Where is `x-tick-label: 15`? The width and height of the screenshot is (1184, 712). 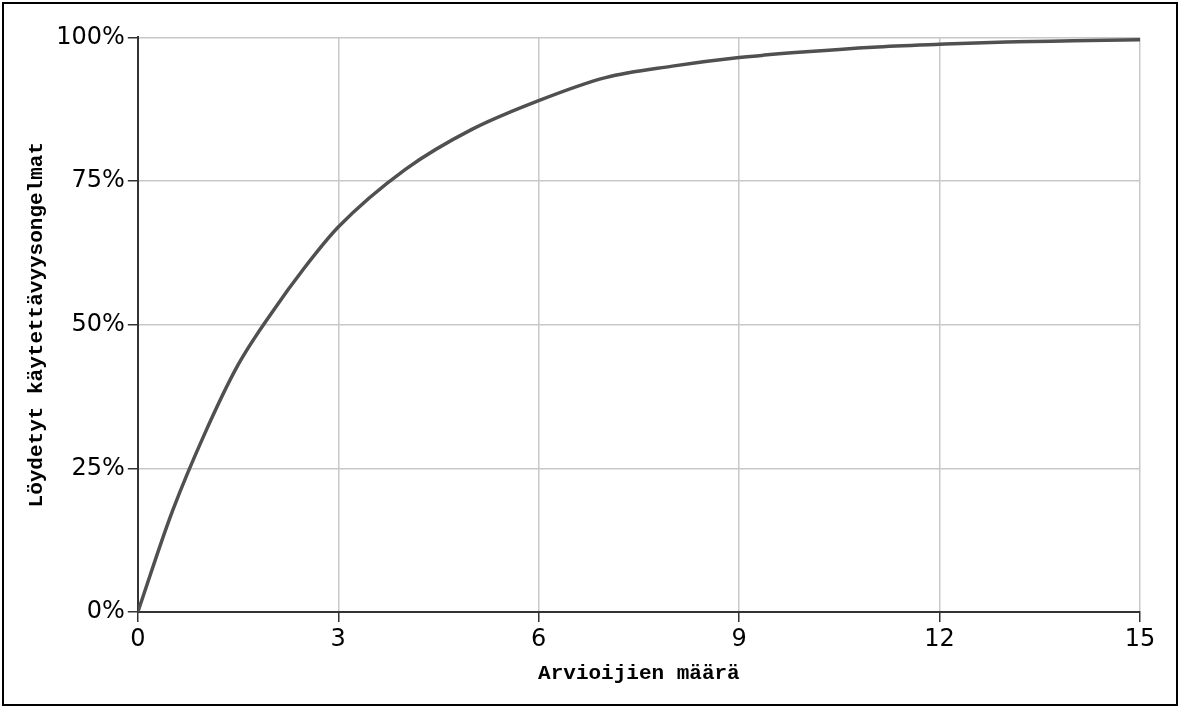 x-tick-label: 15 is located at coordinates (1140, 637).